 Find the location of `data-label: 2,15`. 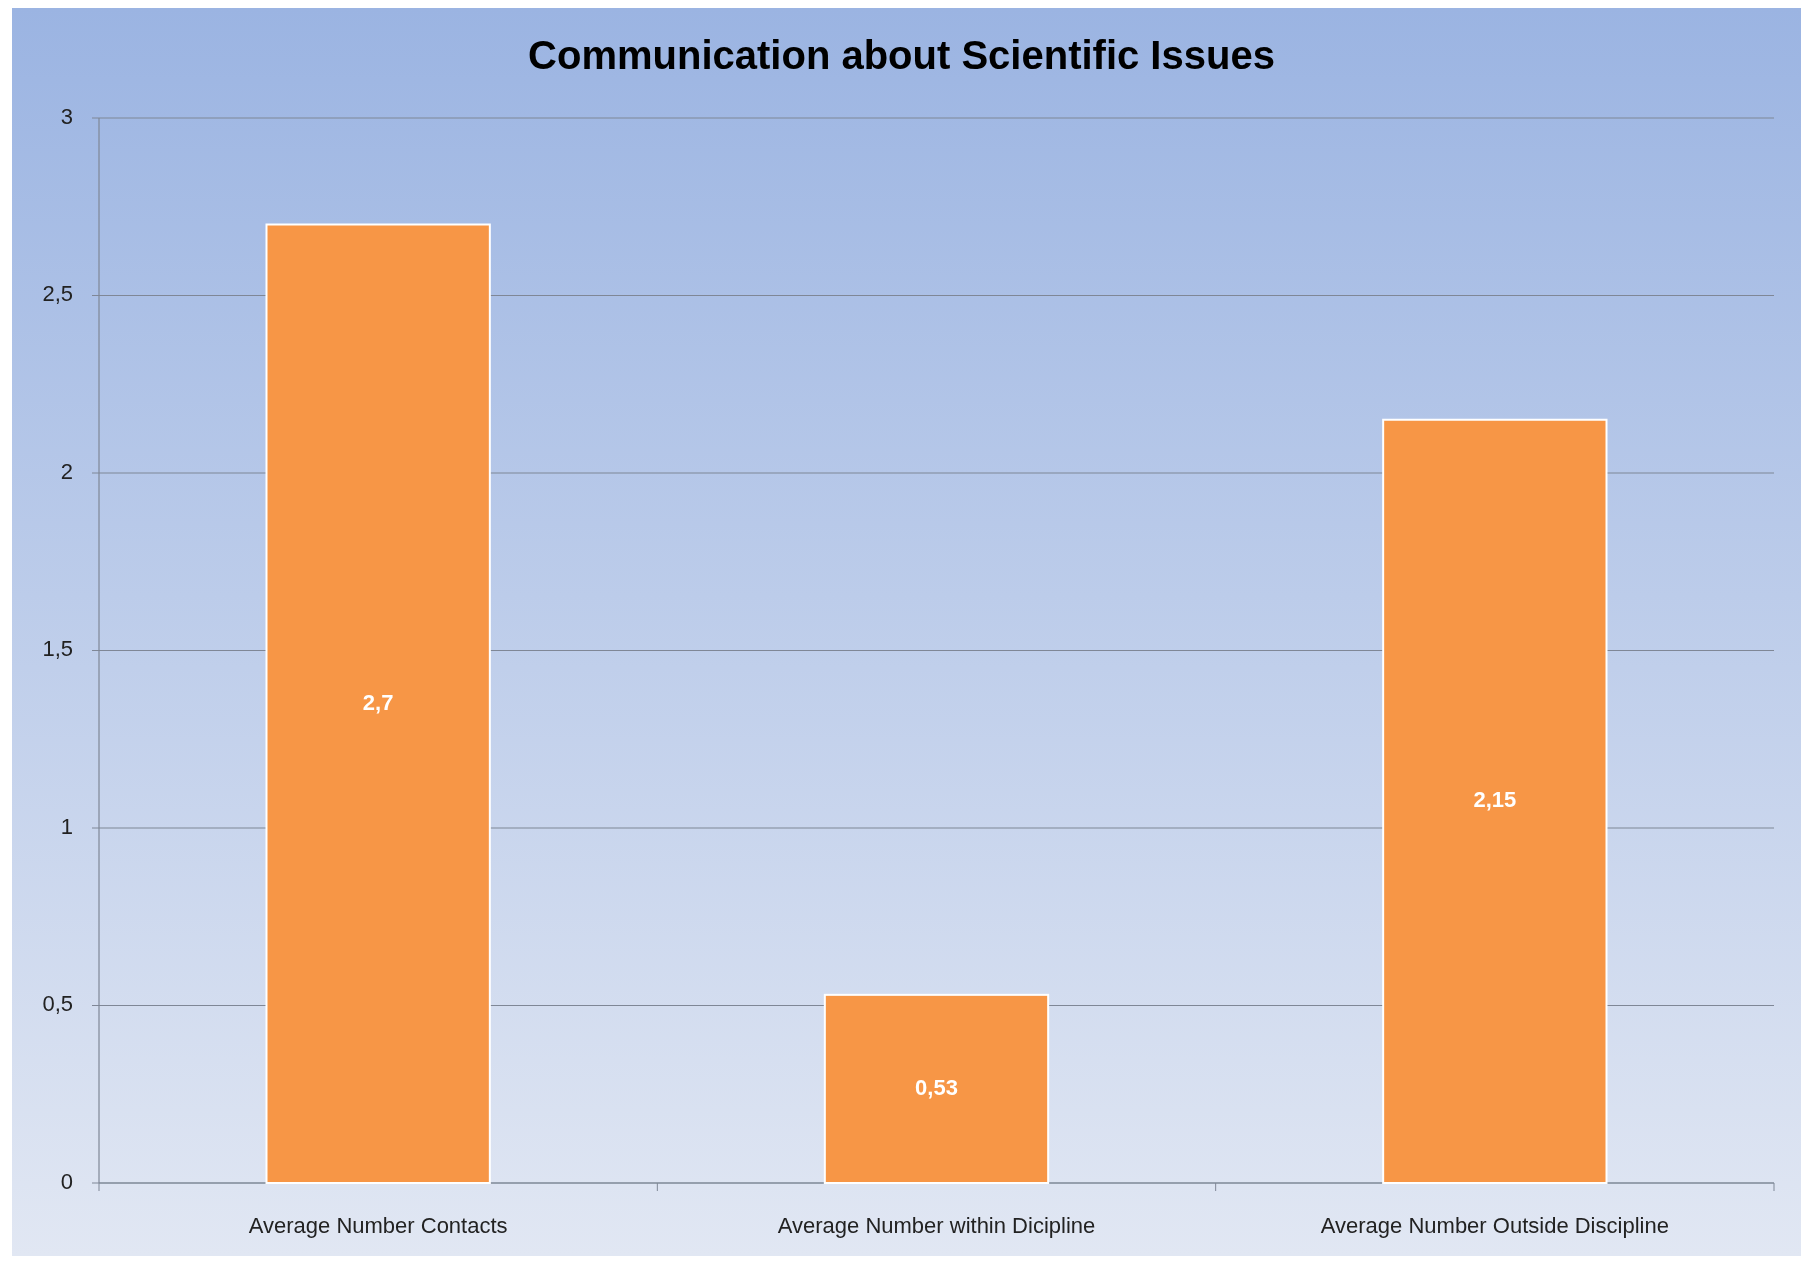

data-label: 2,15 is located at coordinates (1495, 800).